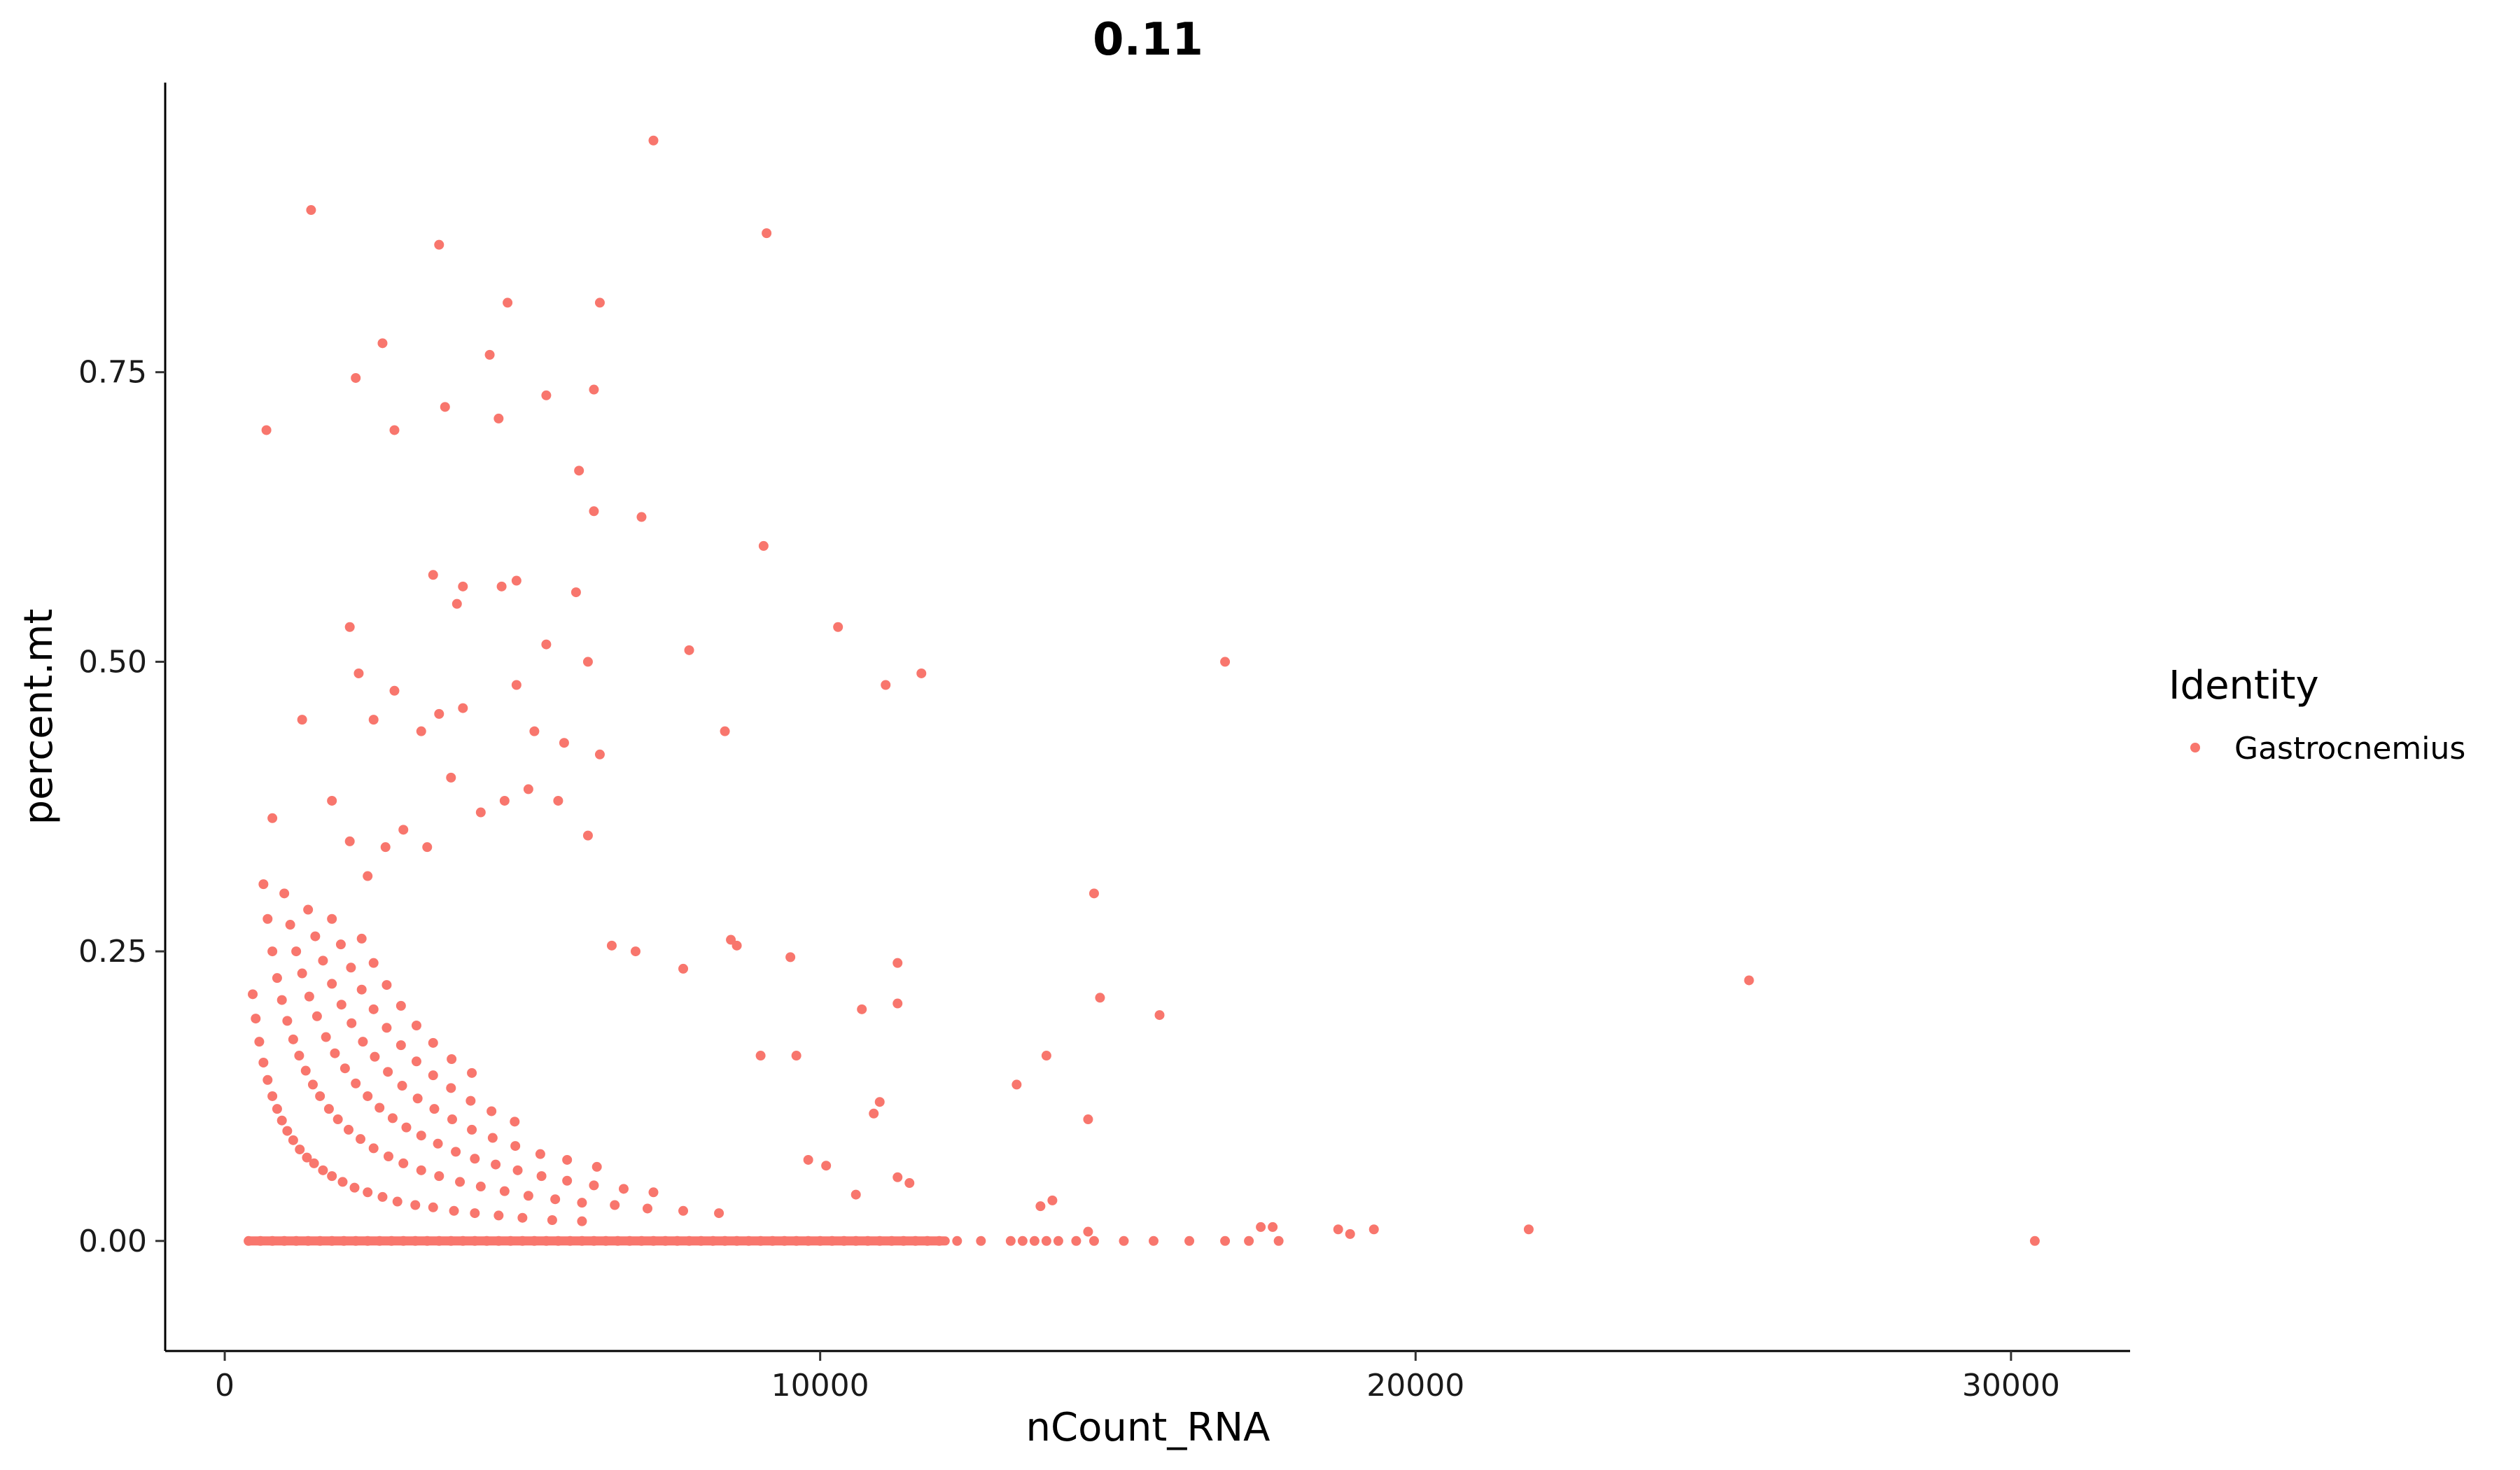 The height and width of the screenshot is (1470, 2520). I want to click on y-tick-label: 0.25, so click(112, 951).